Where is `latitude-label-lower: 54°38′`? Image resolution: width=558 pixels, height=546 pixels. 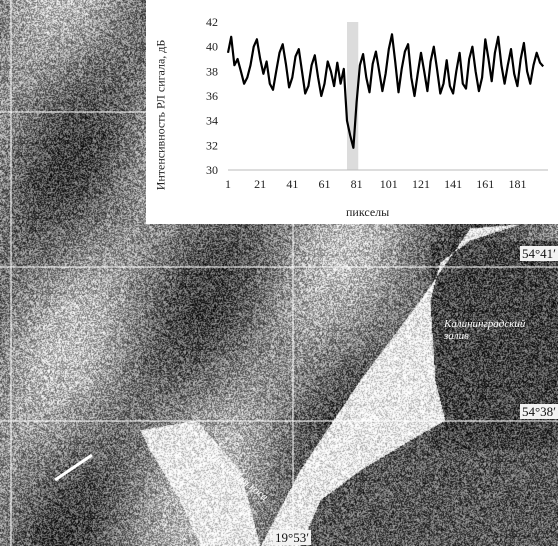 latitude-label-lower: 54°38′ is located at coordinates (538, 411).